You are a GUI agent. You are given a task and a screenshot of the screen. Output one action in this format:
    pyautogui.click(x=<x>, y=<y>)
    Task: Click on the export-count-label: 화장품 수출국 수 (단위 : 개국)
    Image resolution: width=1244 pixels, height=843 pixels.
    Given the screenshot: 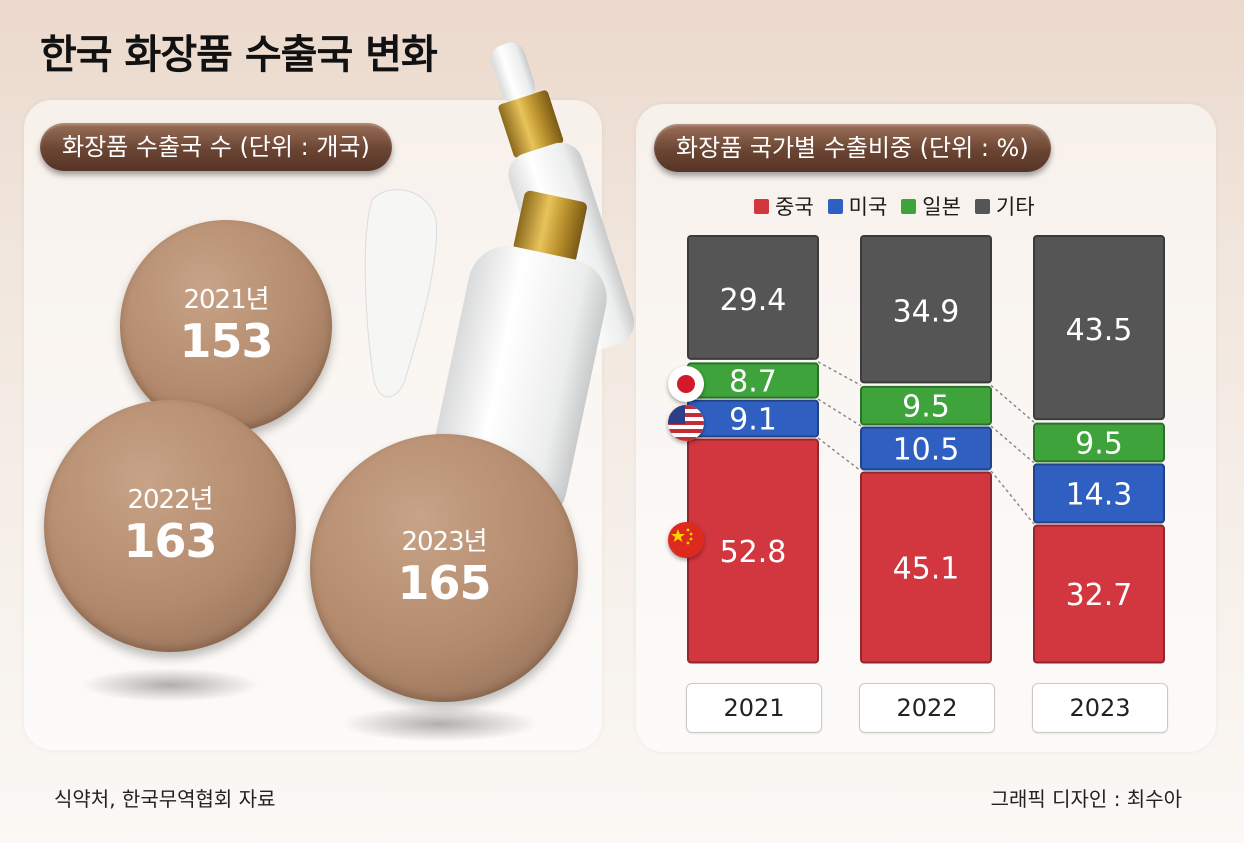 What is the action you would take?
    pyautogui.click(x=216, y=147)
    